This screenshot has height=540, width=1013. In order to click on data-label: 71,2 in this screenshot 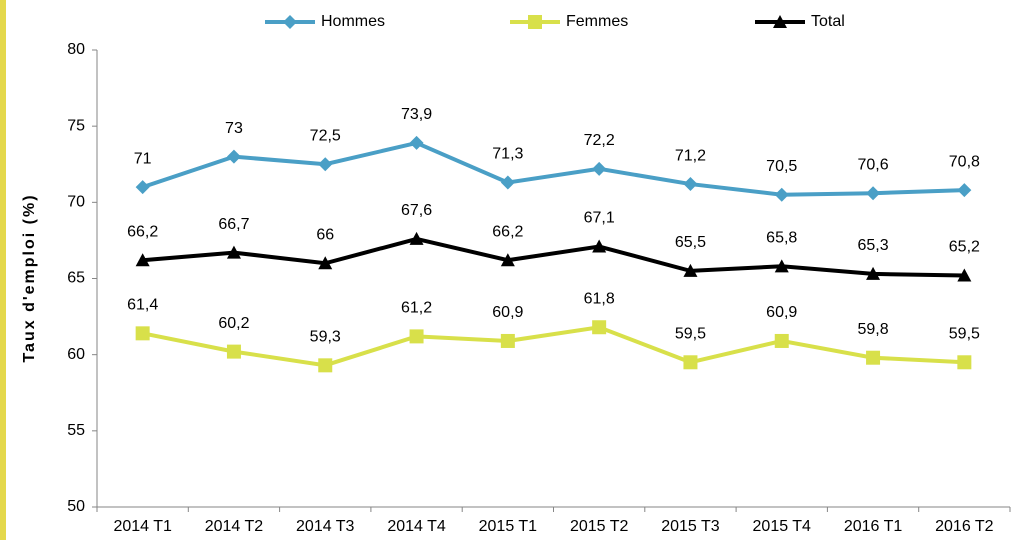, I will do `click(690, 155)`.